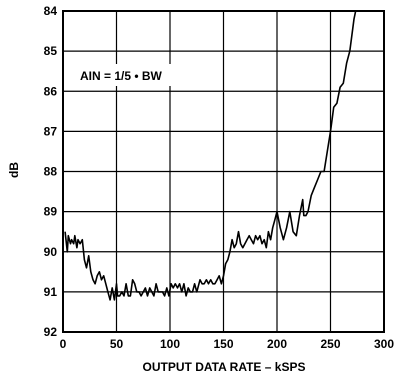 The height and width of the screenshot is (377, 396). What do you see at coordinates (121, 76) in the screenshot?
I see `annotation-label: AIN = 1/5 • BW` at bounding box center [121, 76].